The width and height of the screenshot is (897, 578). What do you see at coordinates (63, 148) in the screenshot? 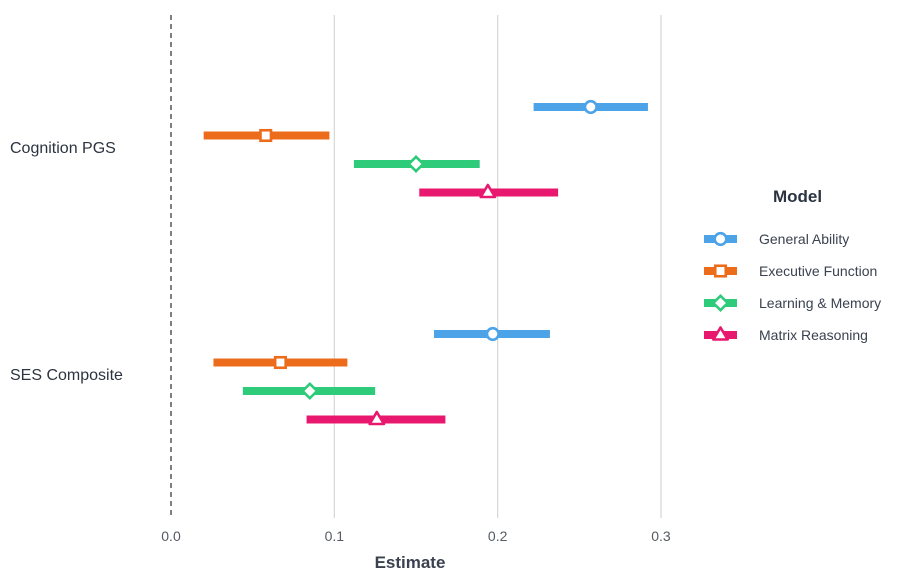
I see `group-label-0: Cognition PGS` at bounding box center [63, 148].